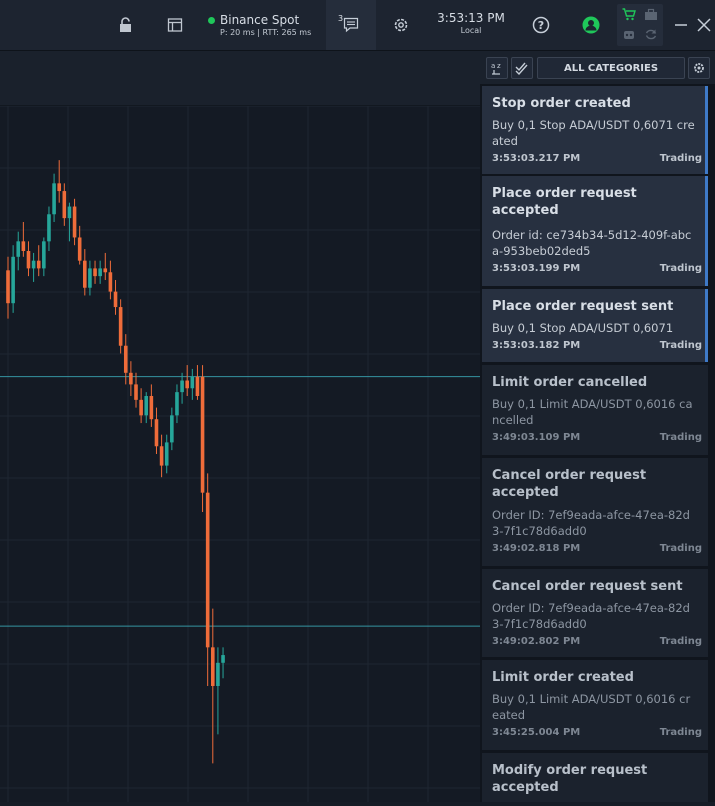 The image size is (715, 806). What do you see at coordinates (564, 202) in the screenshot?
I see `event-title: Place order request accepted` at bounding box center [564, 202].